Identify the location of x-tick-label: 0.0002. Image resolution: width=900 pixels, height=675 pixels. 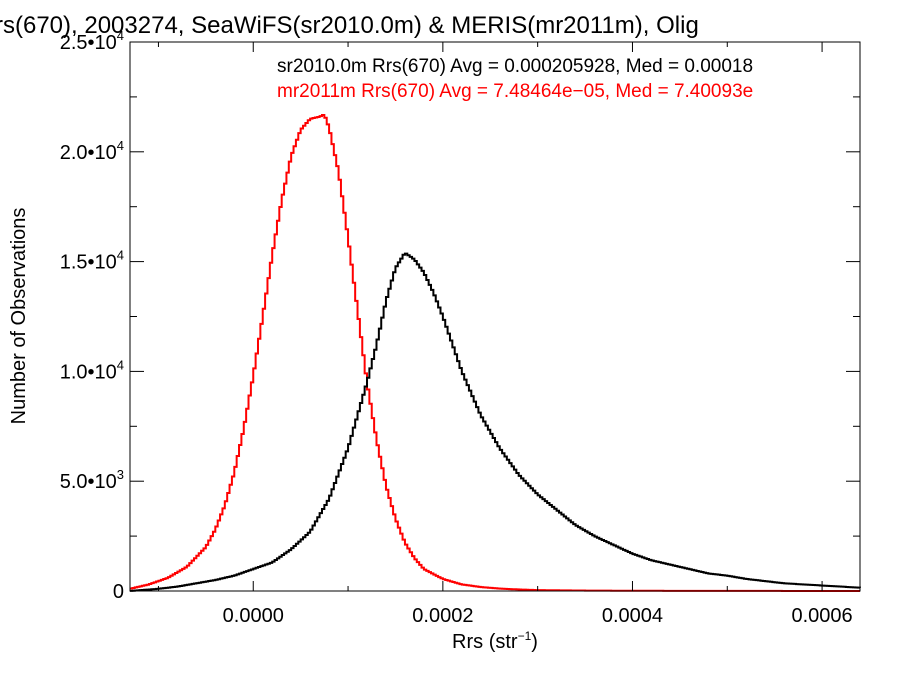
(442, 616).